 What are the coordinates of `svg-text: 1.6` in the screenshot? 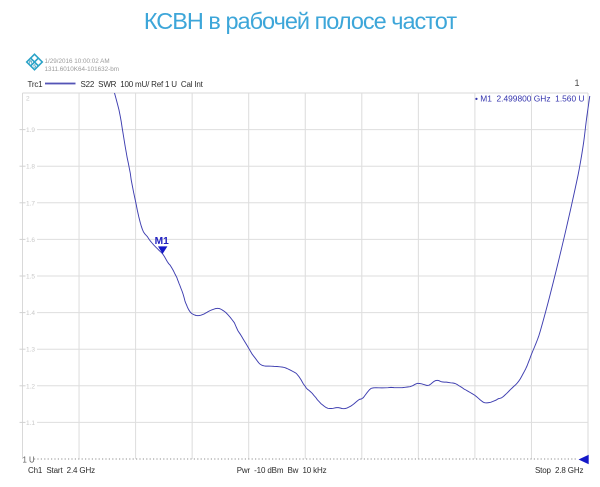 It's located at (30, 240).